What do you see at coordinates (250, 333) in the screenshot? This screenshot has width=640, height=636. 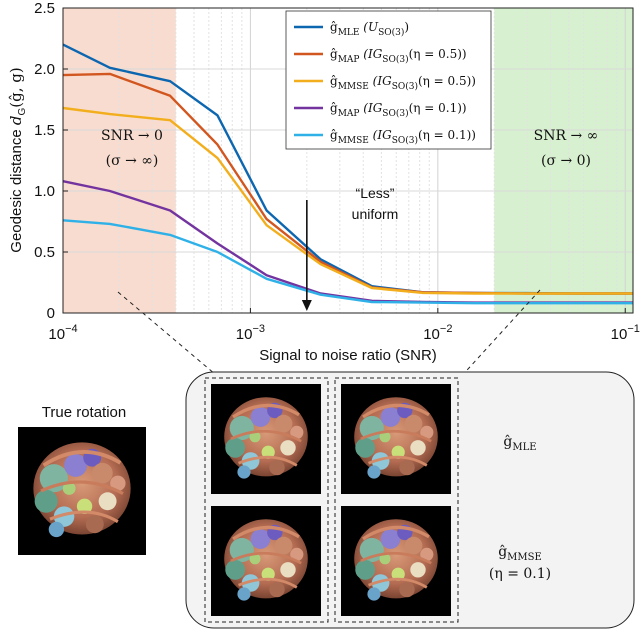 I see `x-tick-label-1: 10⁻³` at bounding box center [250, 333].